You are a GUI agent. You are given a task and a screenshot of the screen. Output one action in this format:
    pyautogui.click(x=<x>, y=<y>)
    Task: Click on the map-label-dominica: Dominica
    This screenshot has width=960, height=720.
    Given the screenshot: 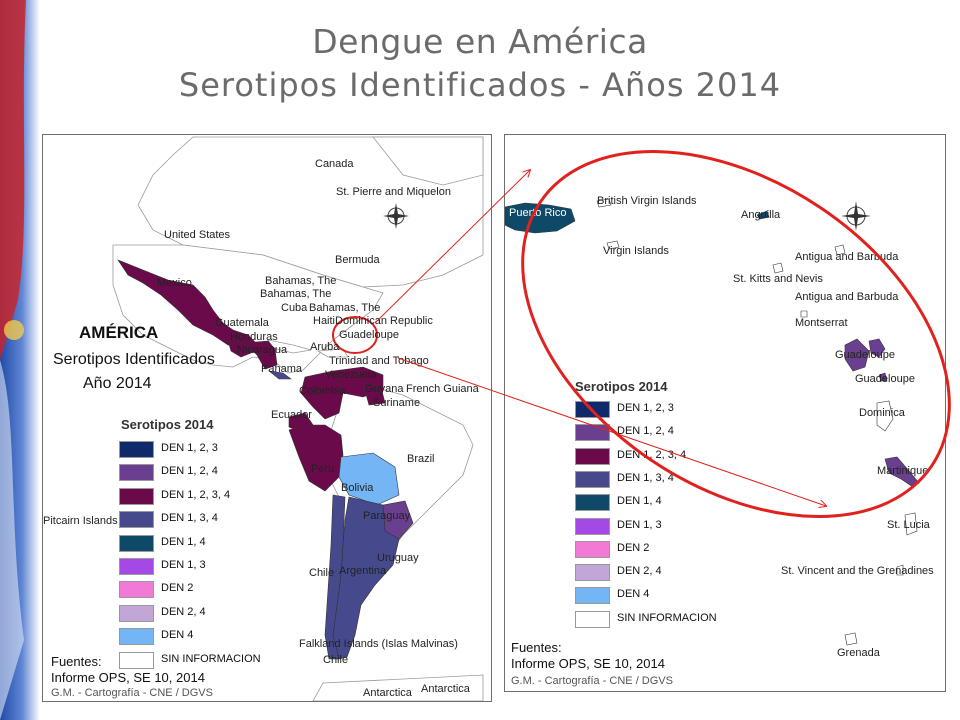 What is the action you would take?
    pyautogui.click(x=882, y=413)
    